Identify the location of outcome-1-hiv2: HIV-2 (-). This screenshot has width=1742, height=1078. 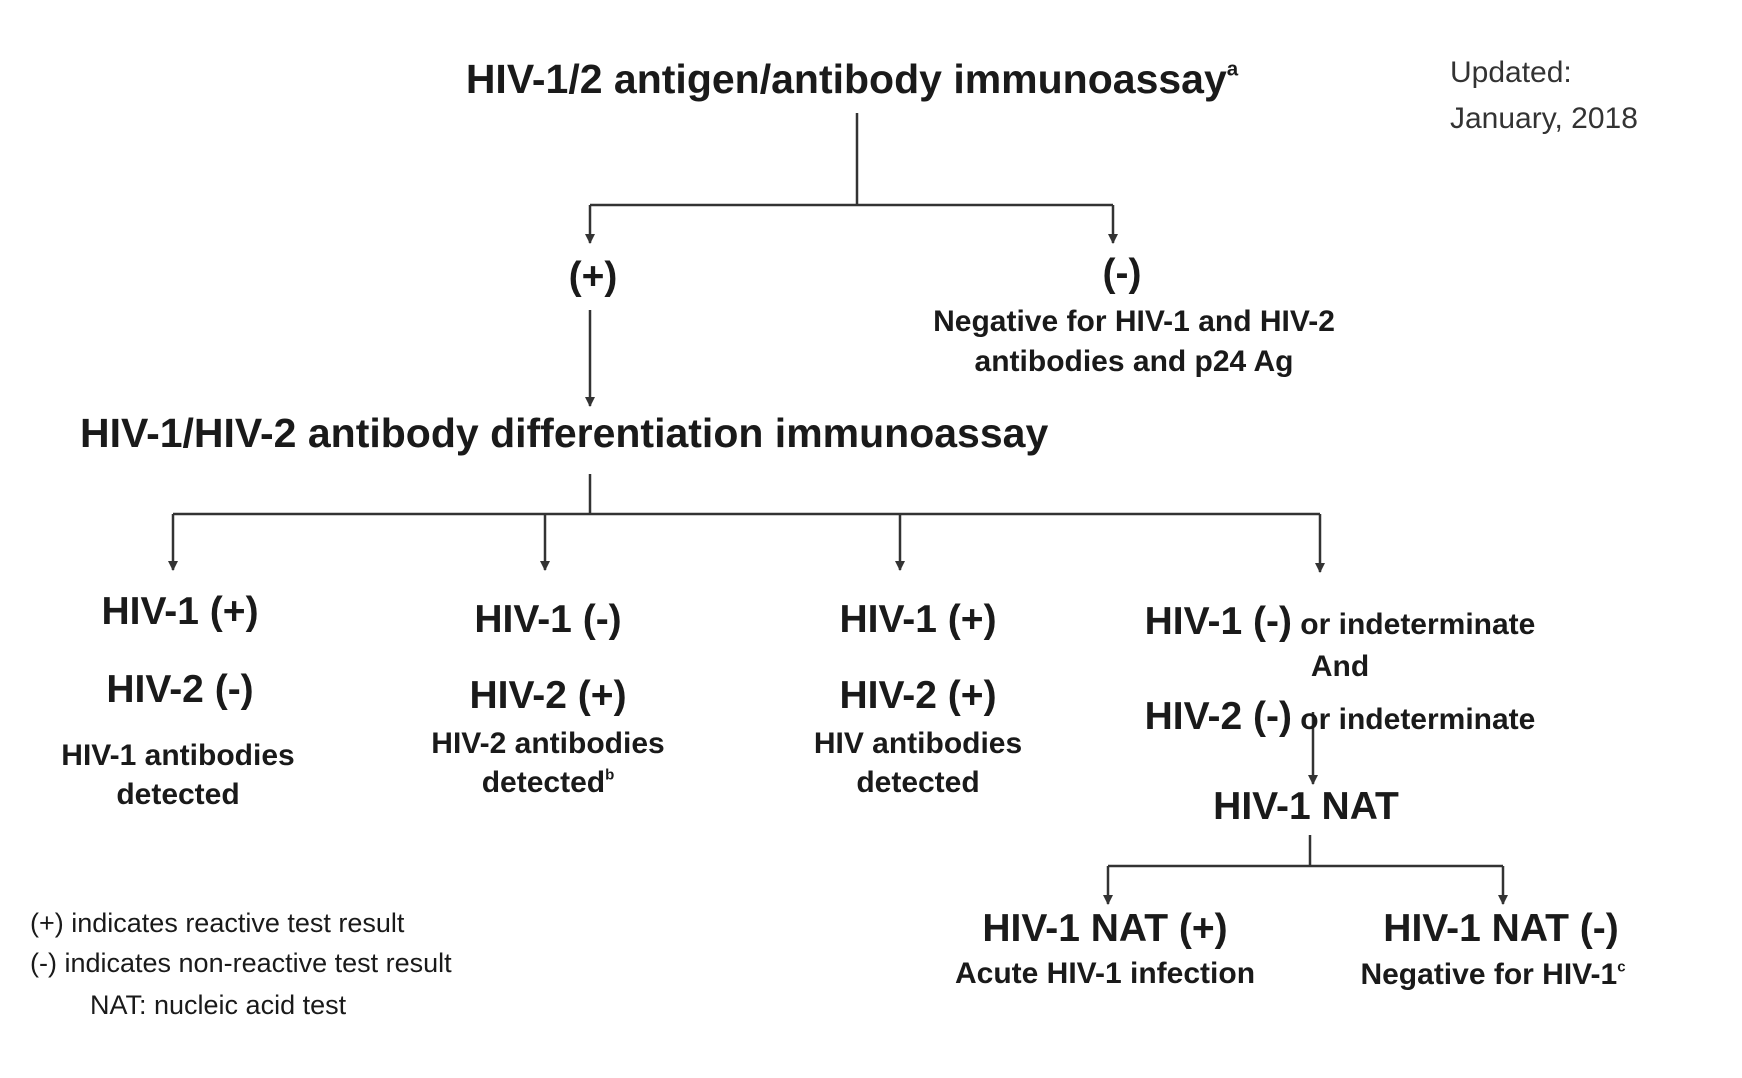
(180, 689).